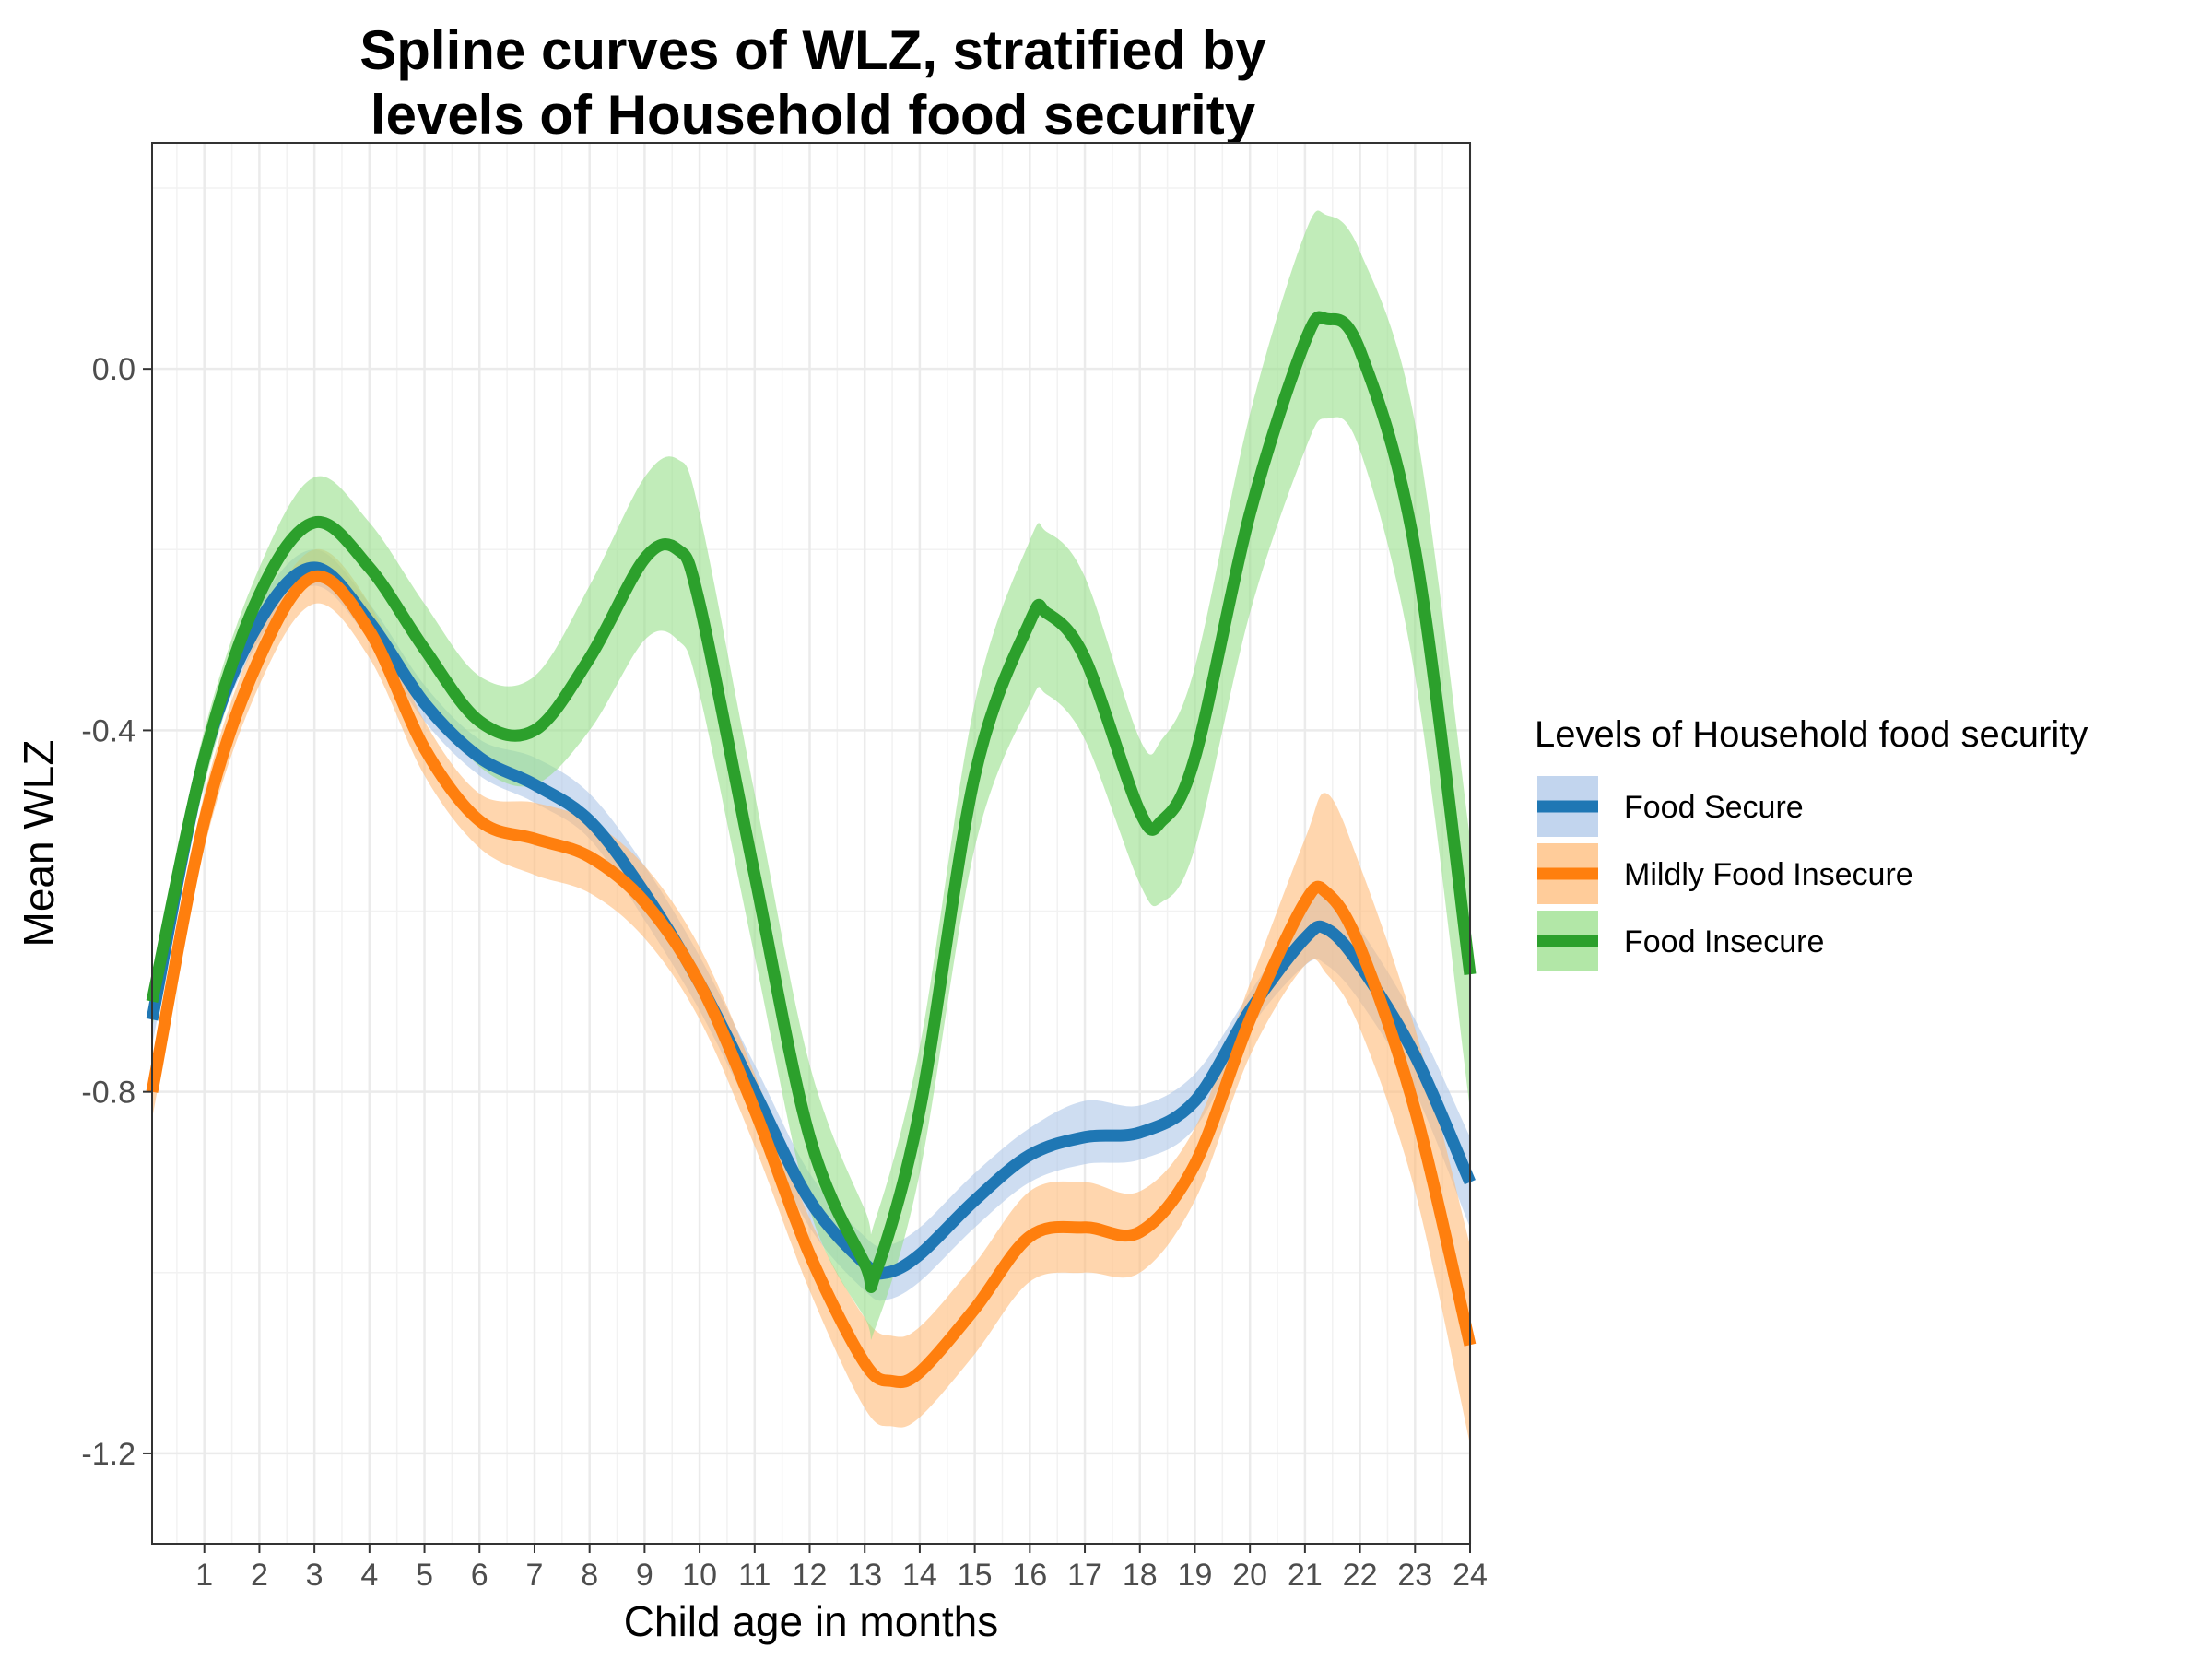 This screenshot has width=2212, height=1659. I want to click on x-tick-label: 15, so click(975, 1575).